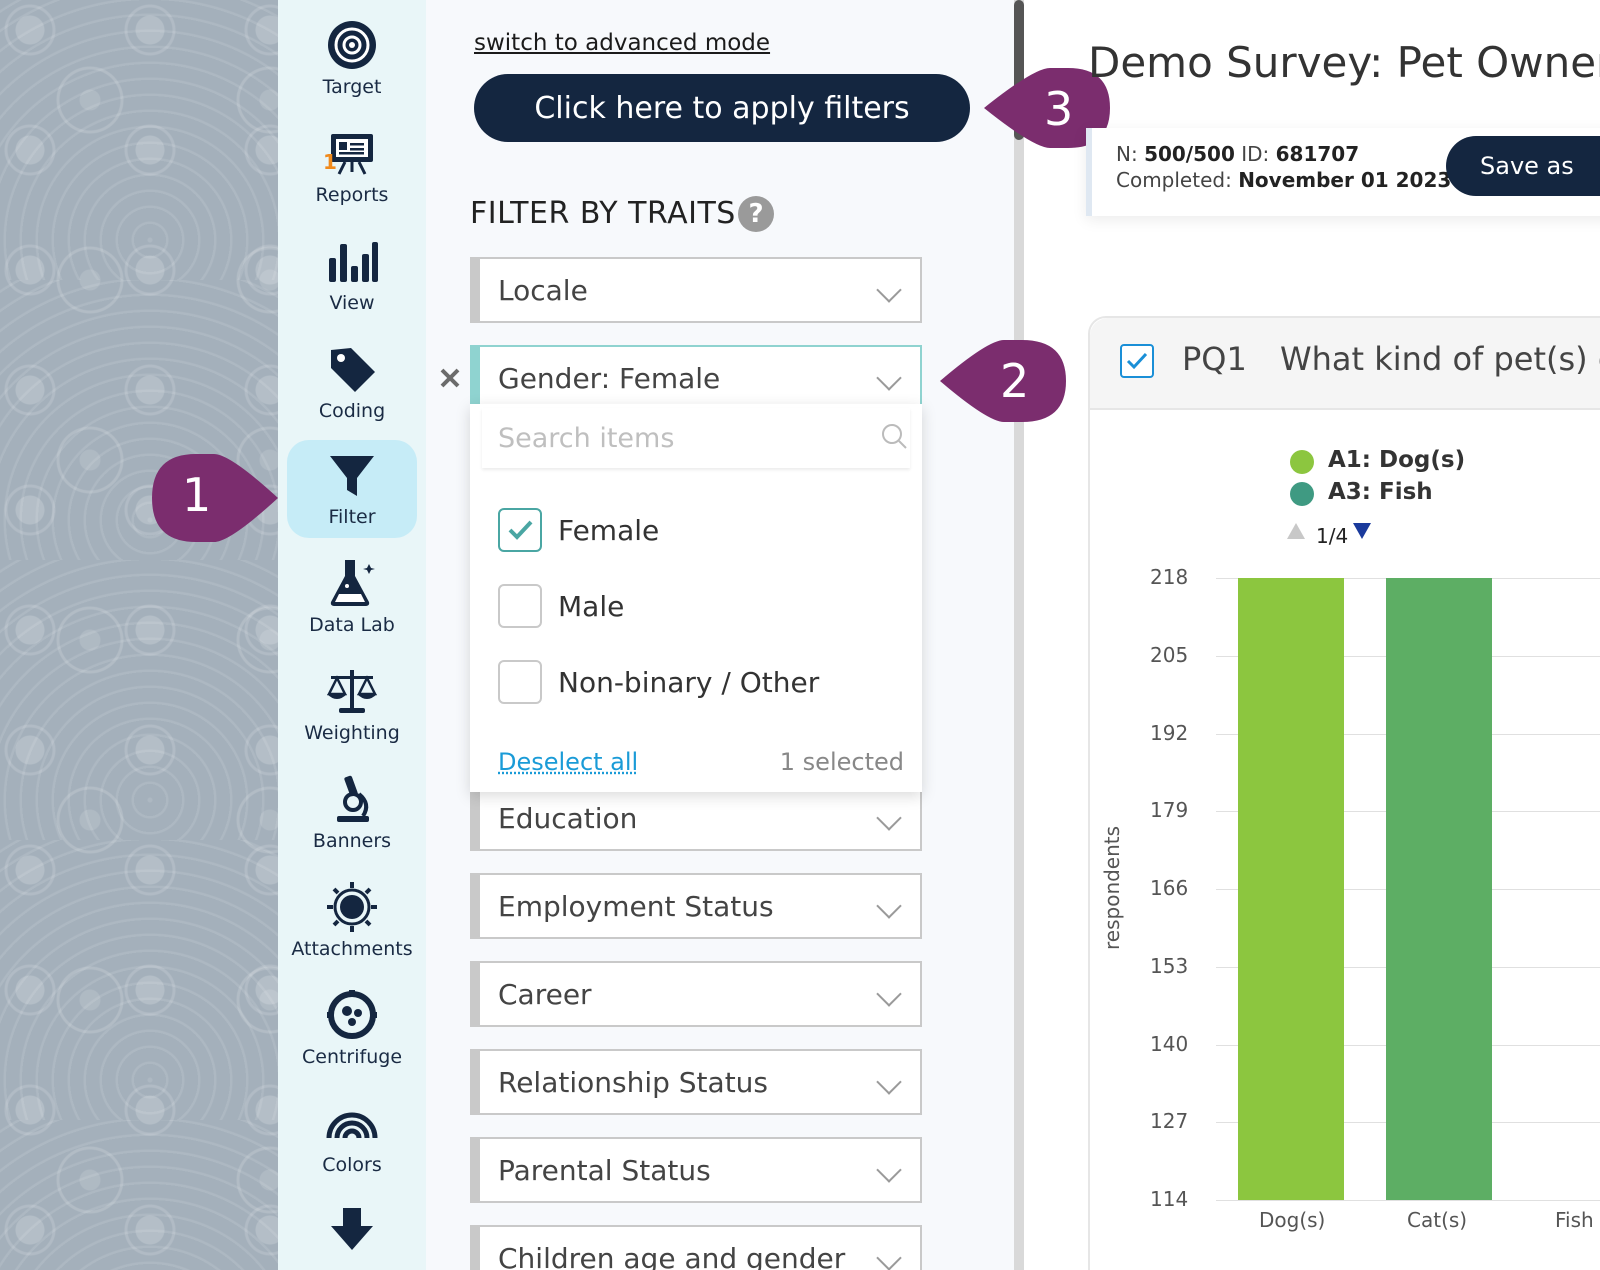 Image resolution: width=1600 pixels, height=1270 pixels. Describe the element at coordinates (1439, 889) in the screenshot. I see `bar-cats` at that location.